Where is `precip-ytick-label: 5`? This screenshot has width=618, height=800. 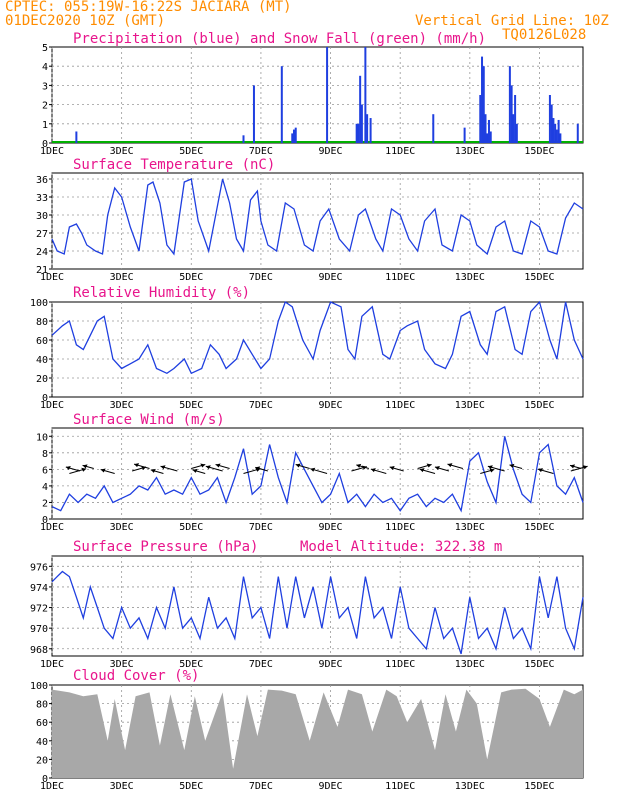
precip-ytick-label: 5 is located at coordinates (45, 48).